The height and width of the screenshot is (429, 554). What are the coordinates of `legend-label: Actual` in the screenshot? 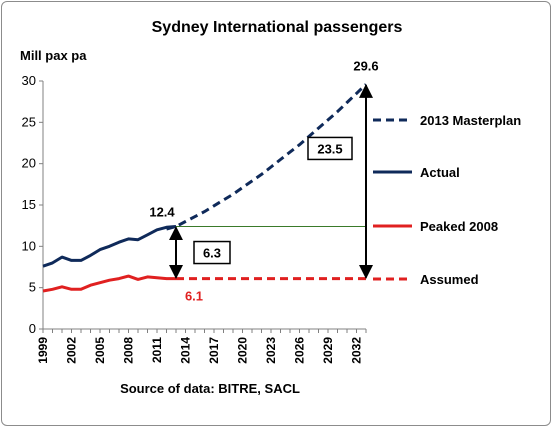 It's located at (440, 172).